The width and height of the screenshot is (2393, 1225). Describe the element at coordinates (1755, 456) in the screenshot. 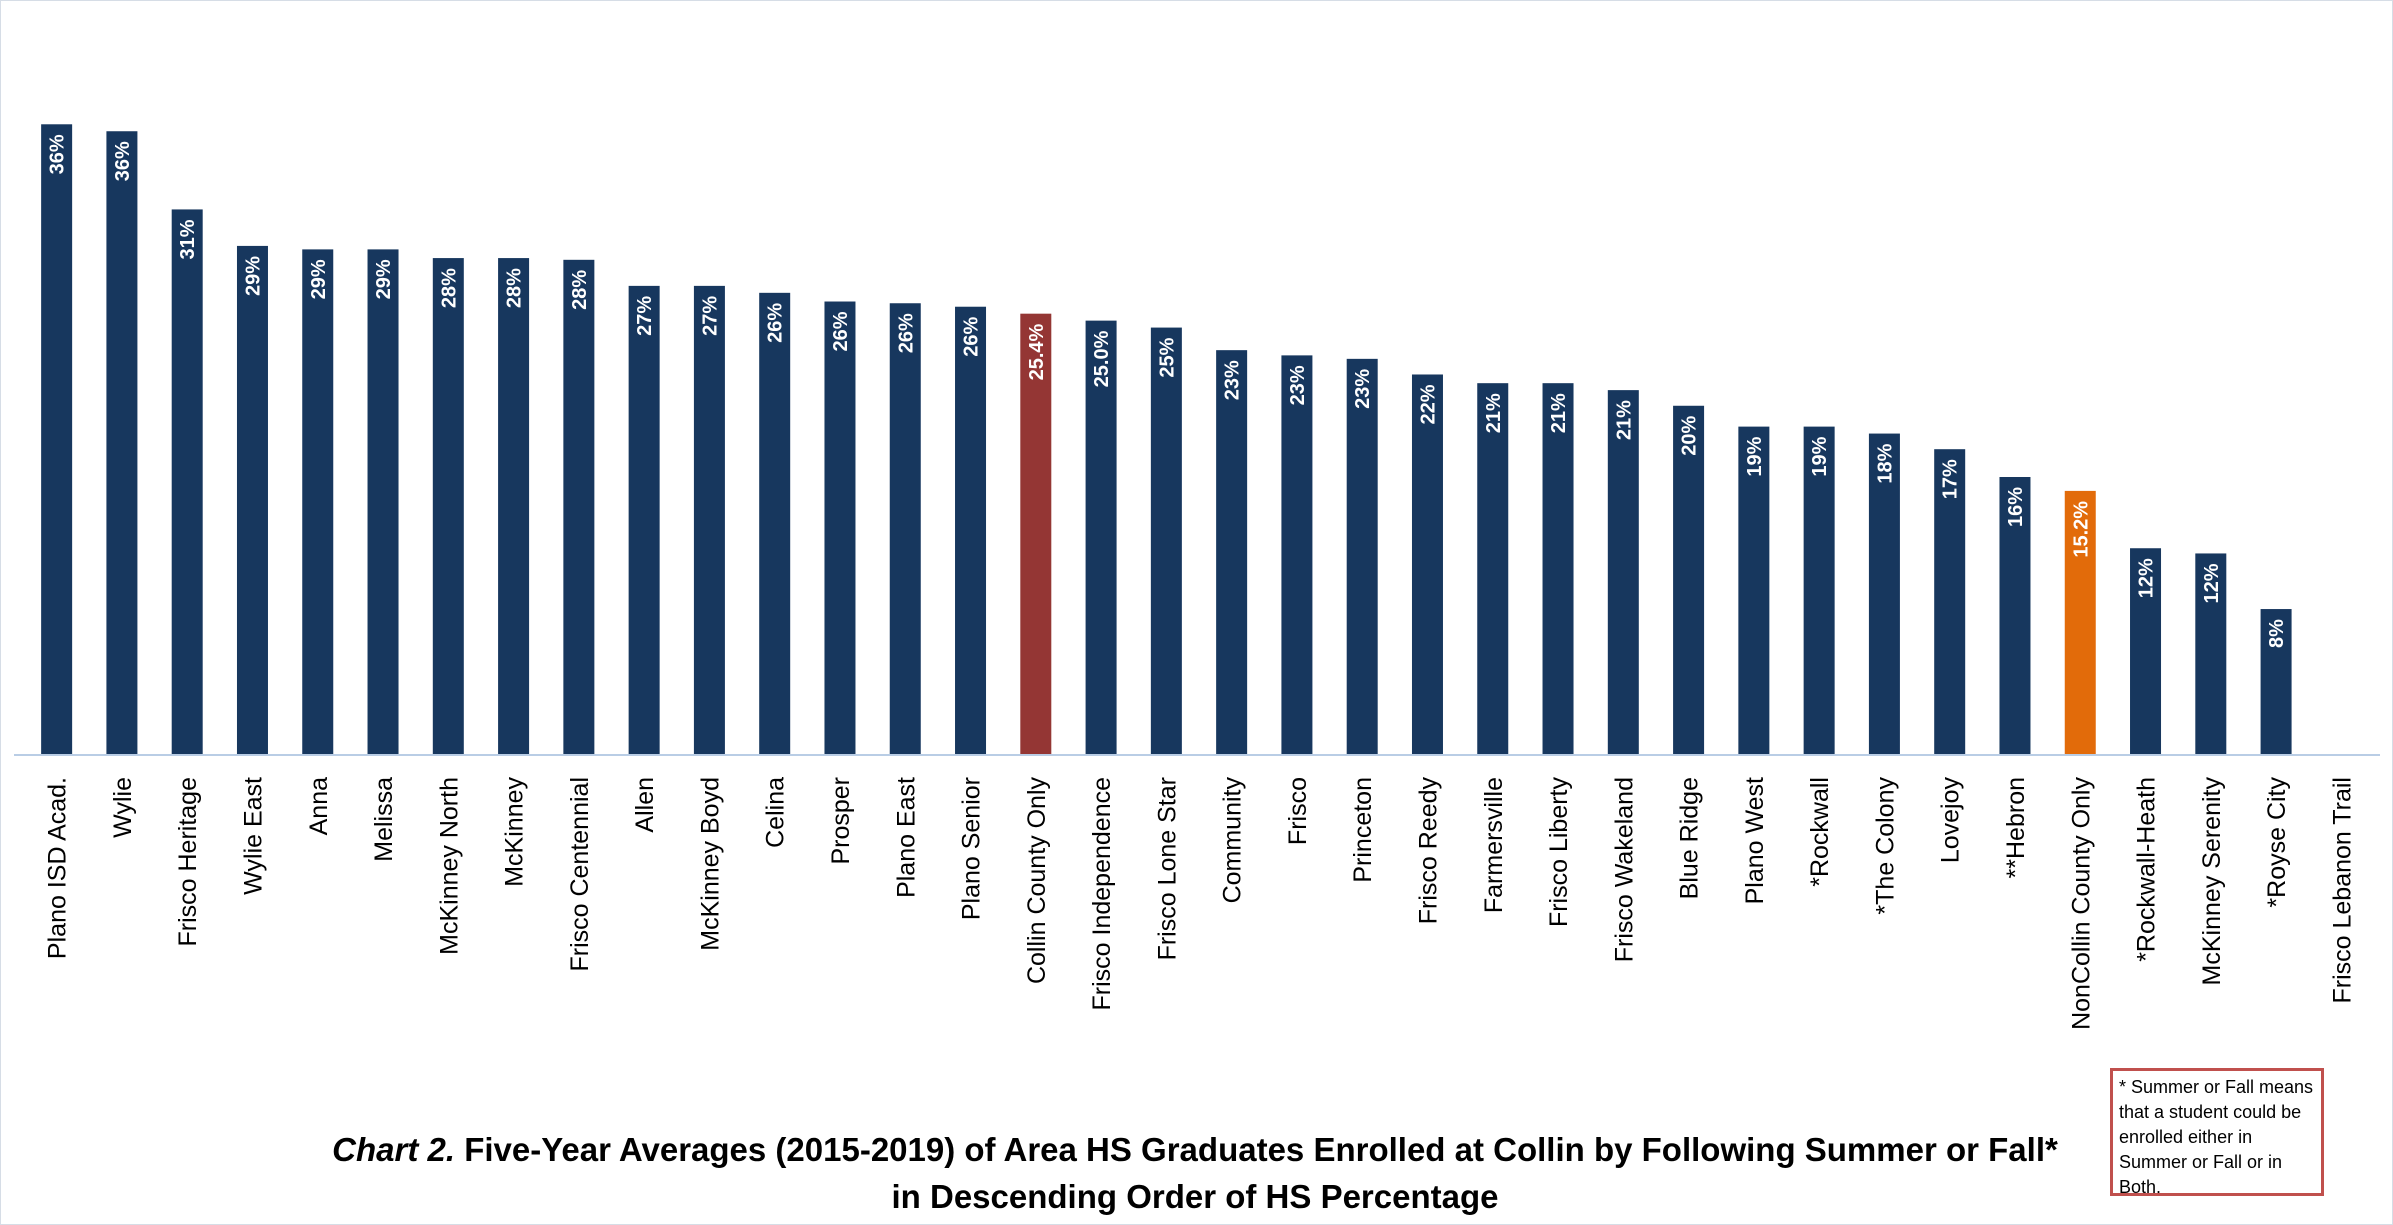

I see `data-label-plano-west: 19%` at that location.